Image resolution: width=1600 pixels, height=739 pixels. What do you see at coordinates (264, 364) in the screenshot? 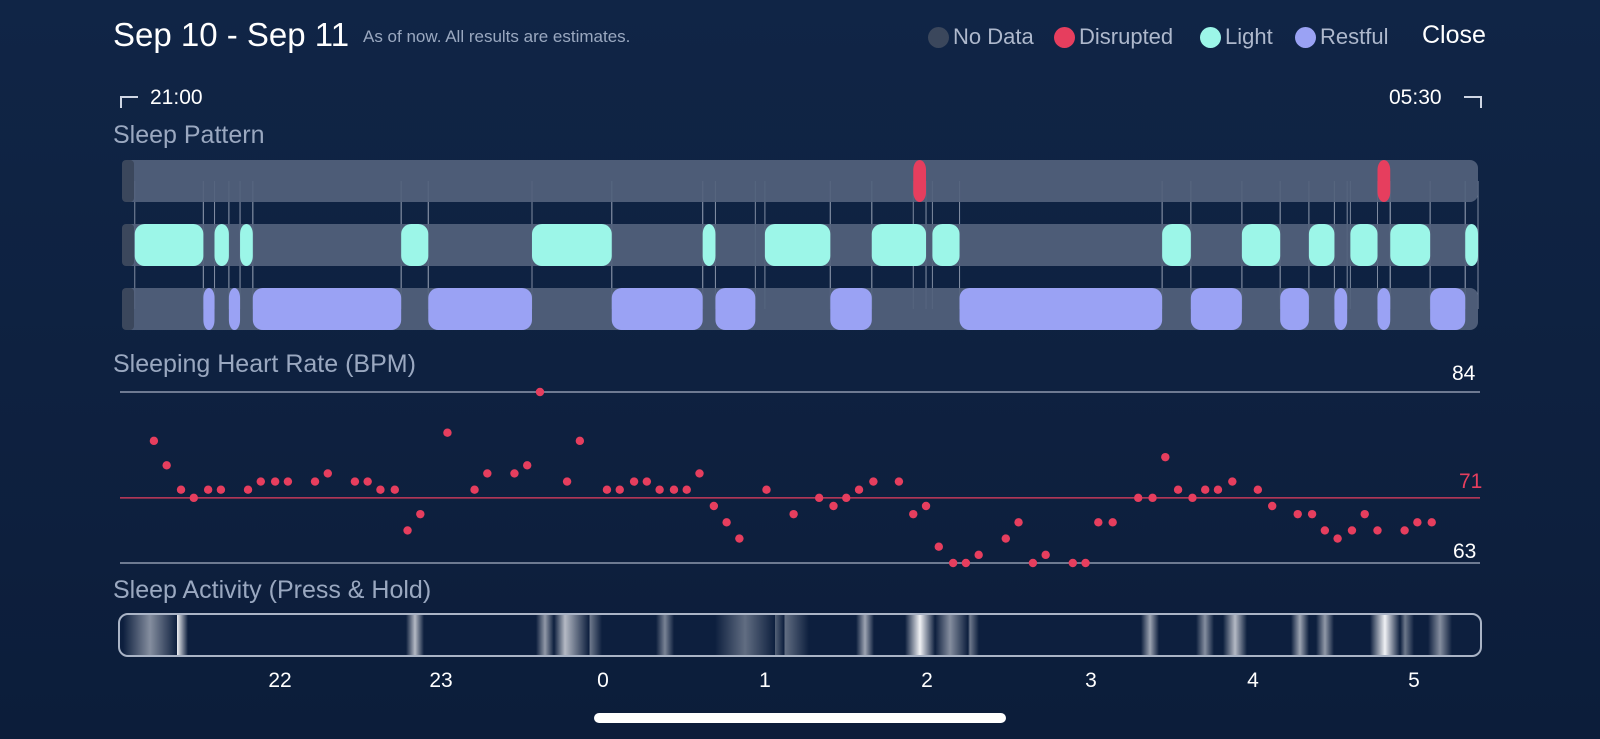
I see `heart-rate-title: Sleeping Heart Rate (BPM)` at bounding box center [264, 364].